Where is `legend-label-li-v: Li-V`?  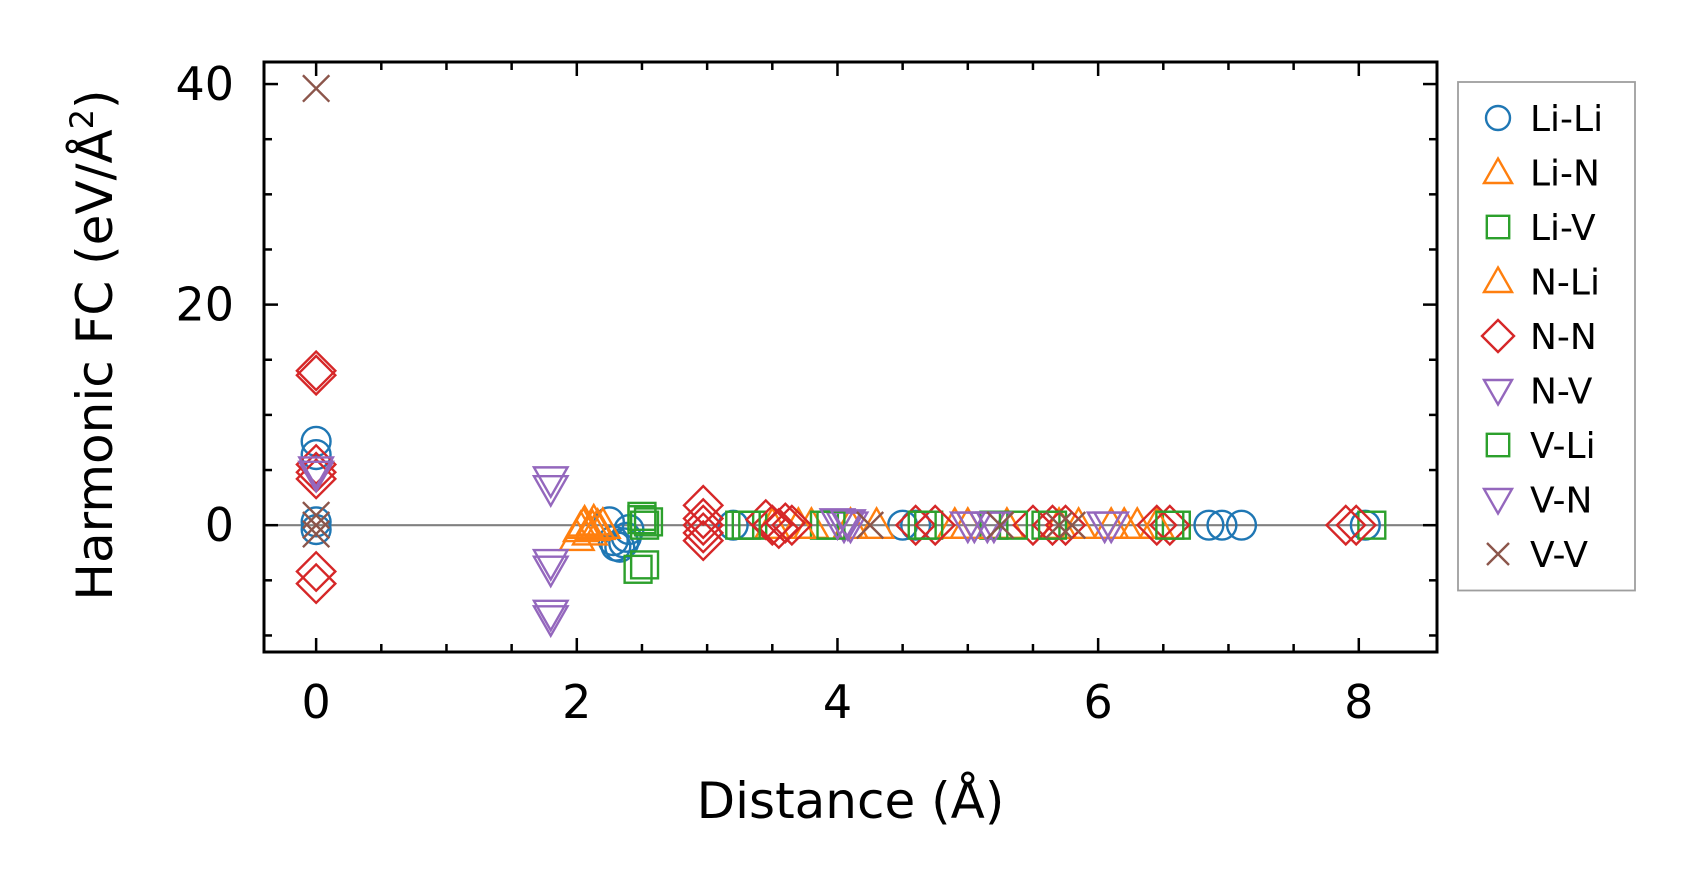
legend-label-li-v: Li-V is located at coordinates (1563, 228).